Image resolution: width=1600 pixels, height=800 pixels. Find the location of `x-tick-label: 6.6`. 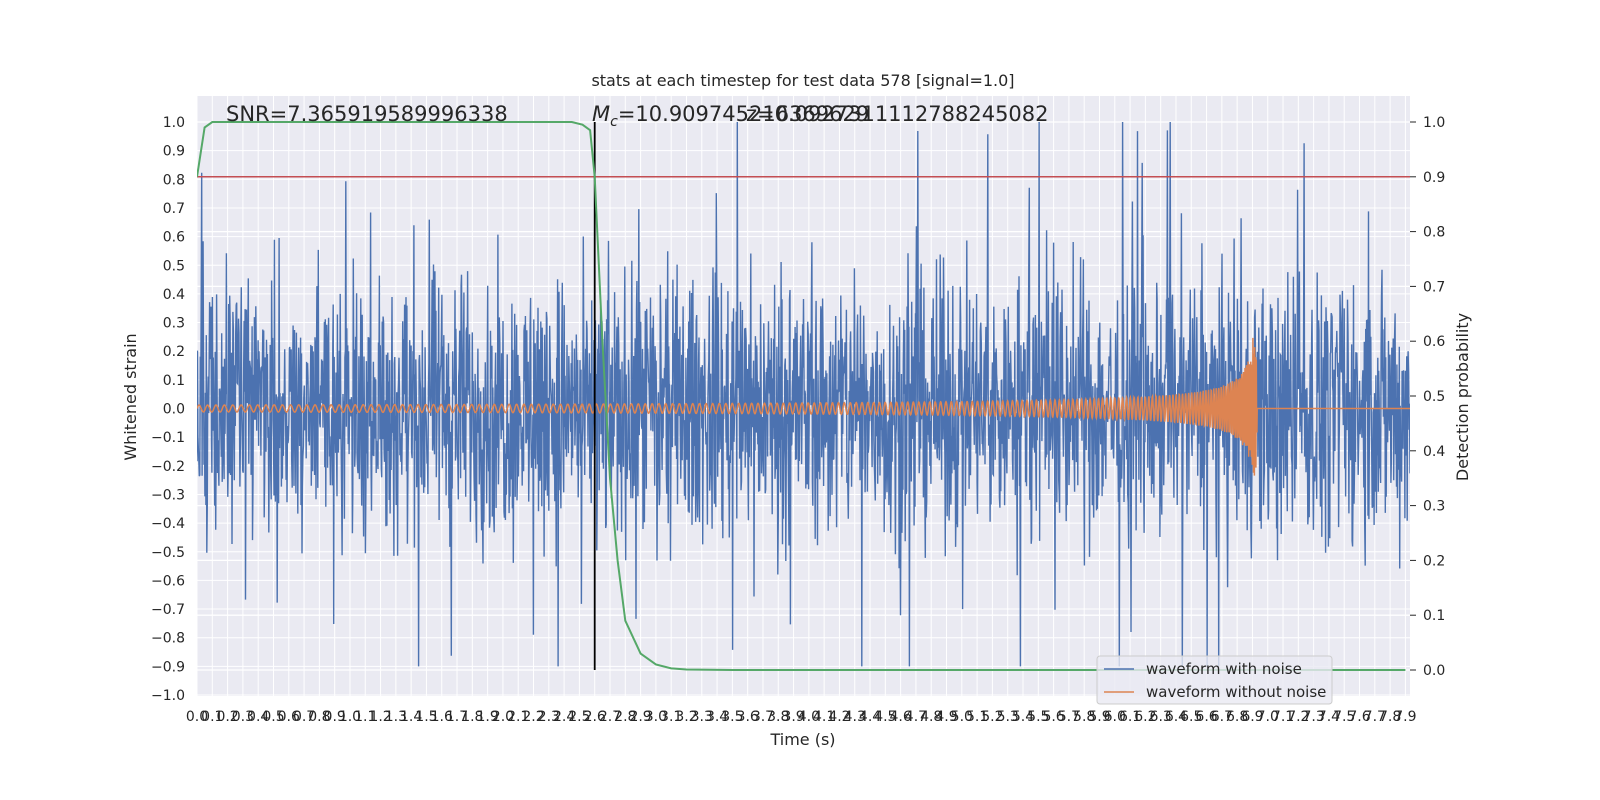

x-tick-label: 6.6 is located at coordinates (1206, 717).